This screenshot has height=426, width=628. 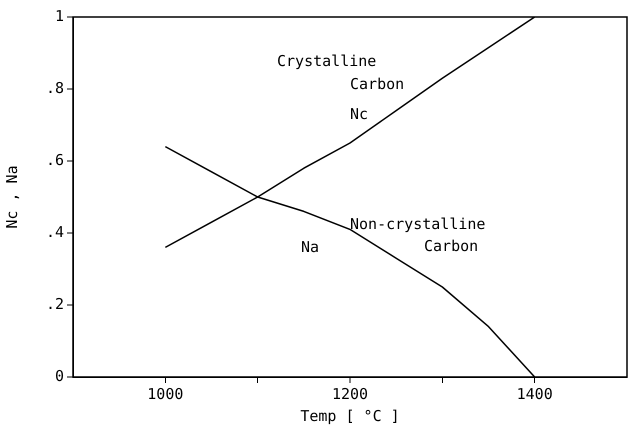 What do you see at coordinates (534, 393) in the screenshot?
I see `x-tick-label: 1400` at bounding box center [534, 393].